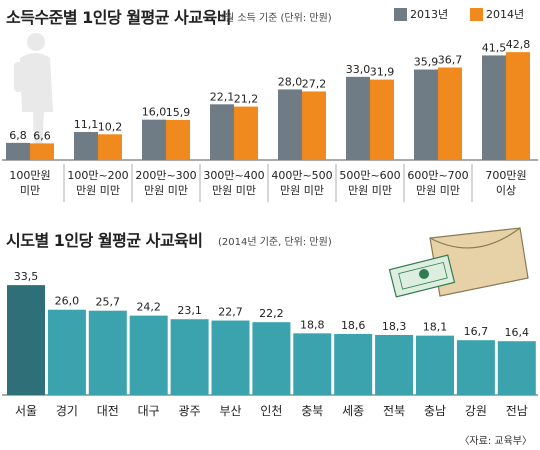 This screenshot has width=540, height=450. Describe the element at coordinates (494, 107) in the screenshot. I see `bar-2013년-7` at that location.